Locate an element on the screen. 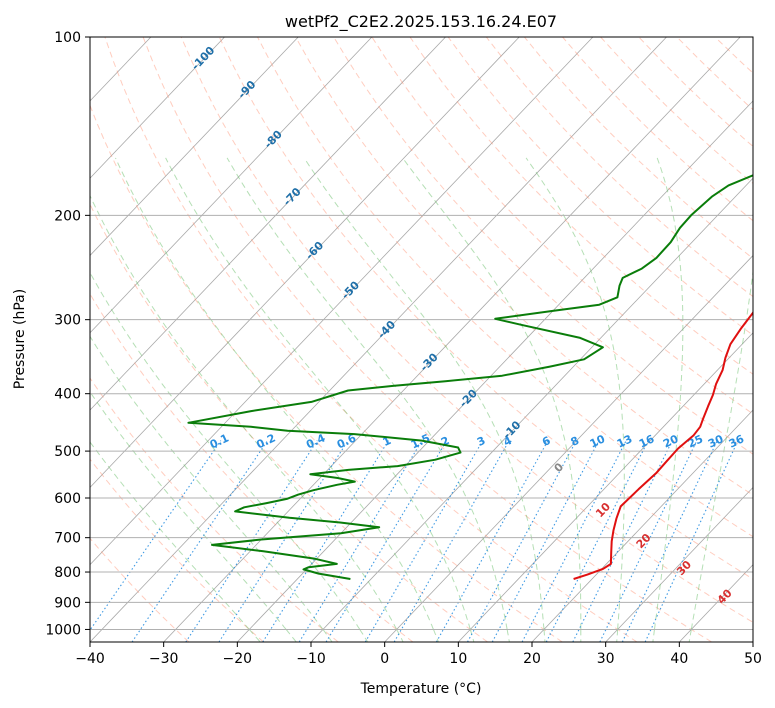  x-tick-label: −20 is located at coordinates (238, 659).